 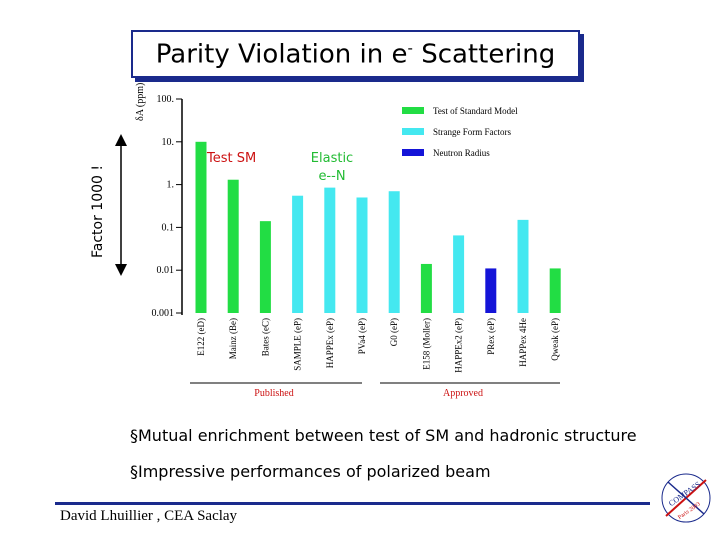 I want to click on title-box: Parity Violation in e- Scattering, so click(x=355, y=54).